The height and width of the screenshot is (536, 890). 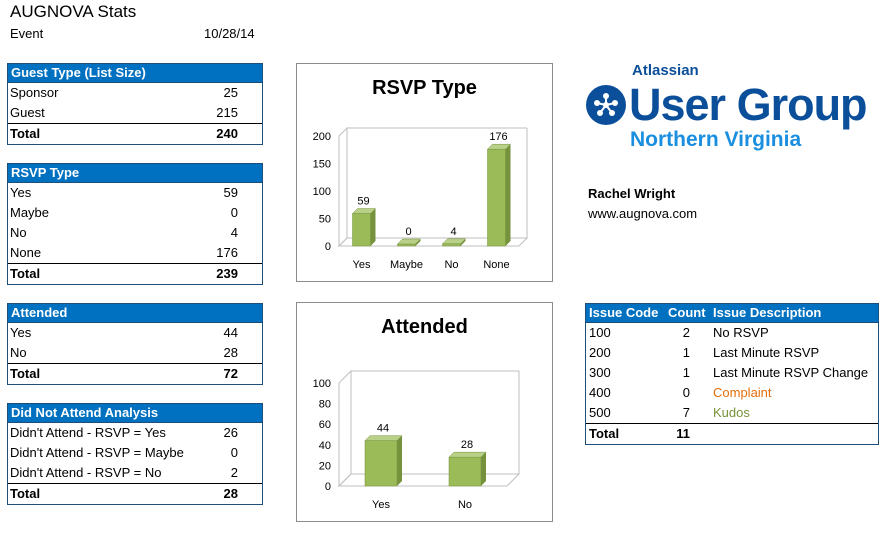 What do you see at coordinates (27, 33) in the screenshot?
I see `event-label: Event` at bounding box center [27, 33].